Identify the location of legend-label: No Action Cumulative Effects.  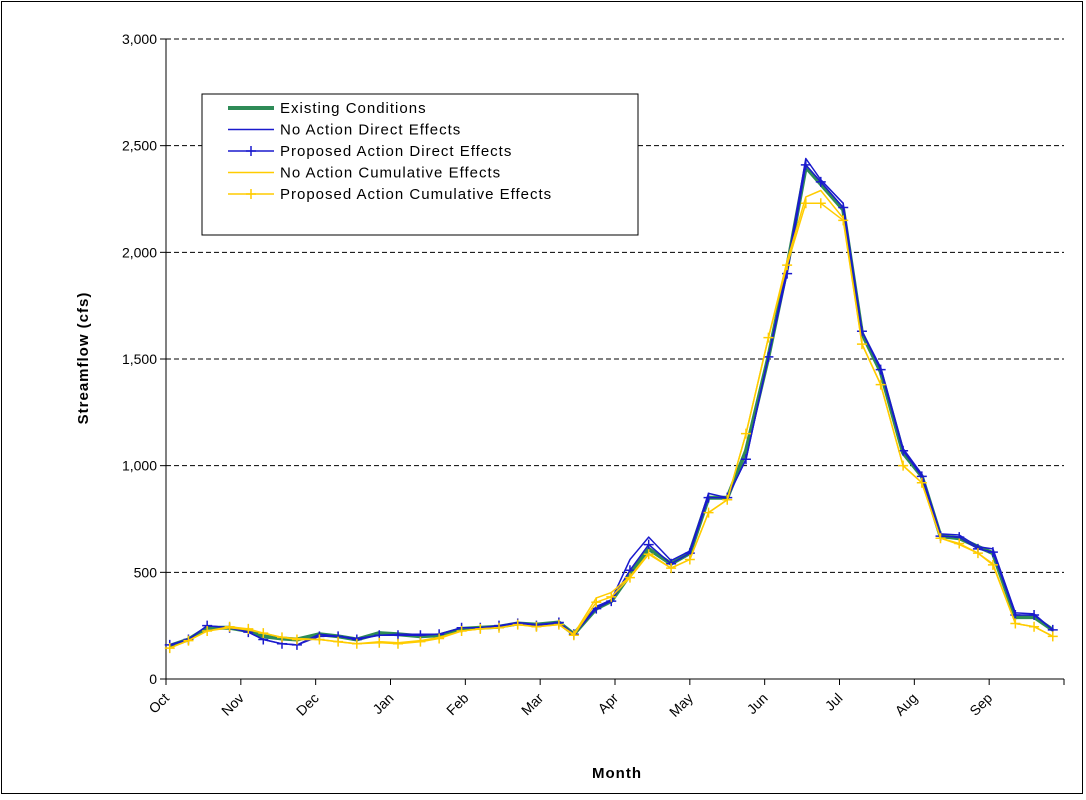
(390, 173).